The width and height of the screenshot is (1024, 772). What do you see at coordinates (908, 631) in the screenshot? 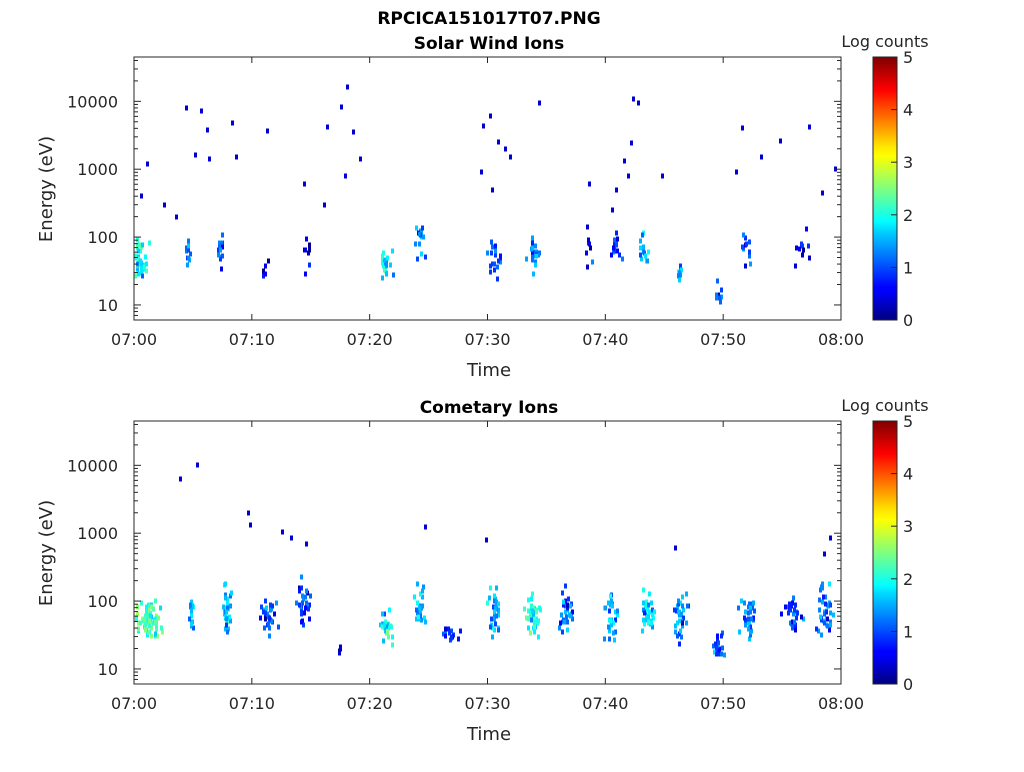
I see `colorbar-tick-label: 1` at bounding box center [908, 631].